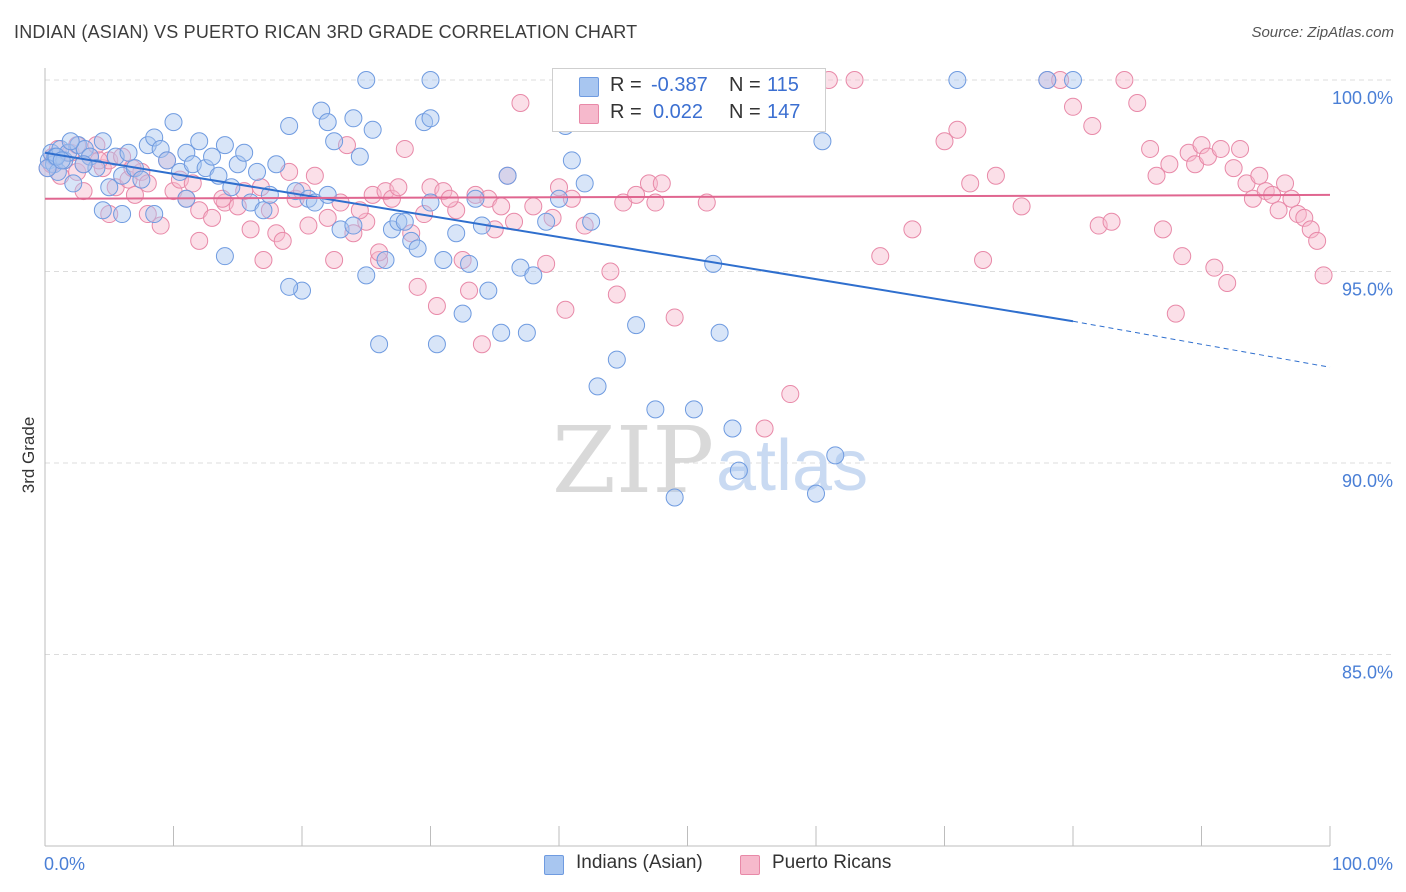  What do you see at coordinates (626, 85) in the screenshot?
I see `legend-r-label: R =` at bounding box center [626, 85].